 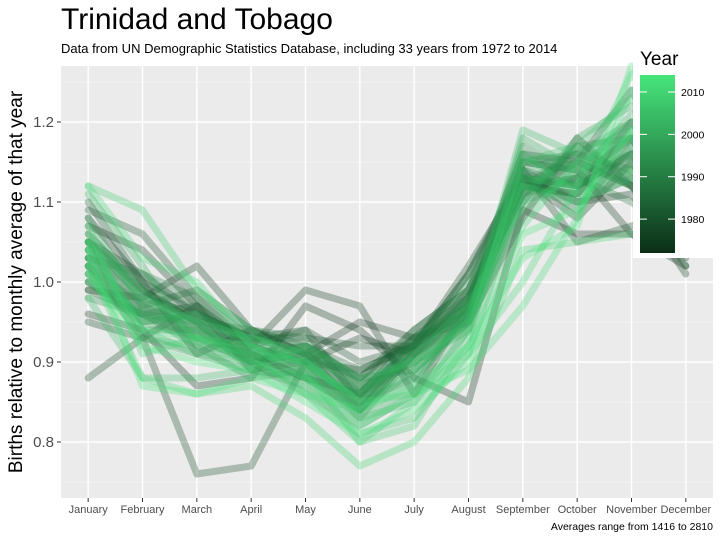 I want to click on legend-colorbar, so click(x=657, y=164).